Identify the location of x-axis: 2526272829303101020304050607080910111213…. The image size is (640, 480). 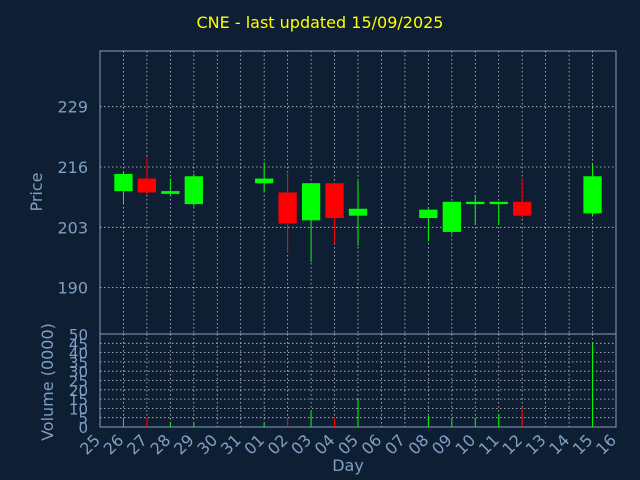
(348, 445).